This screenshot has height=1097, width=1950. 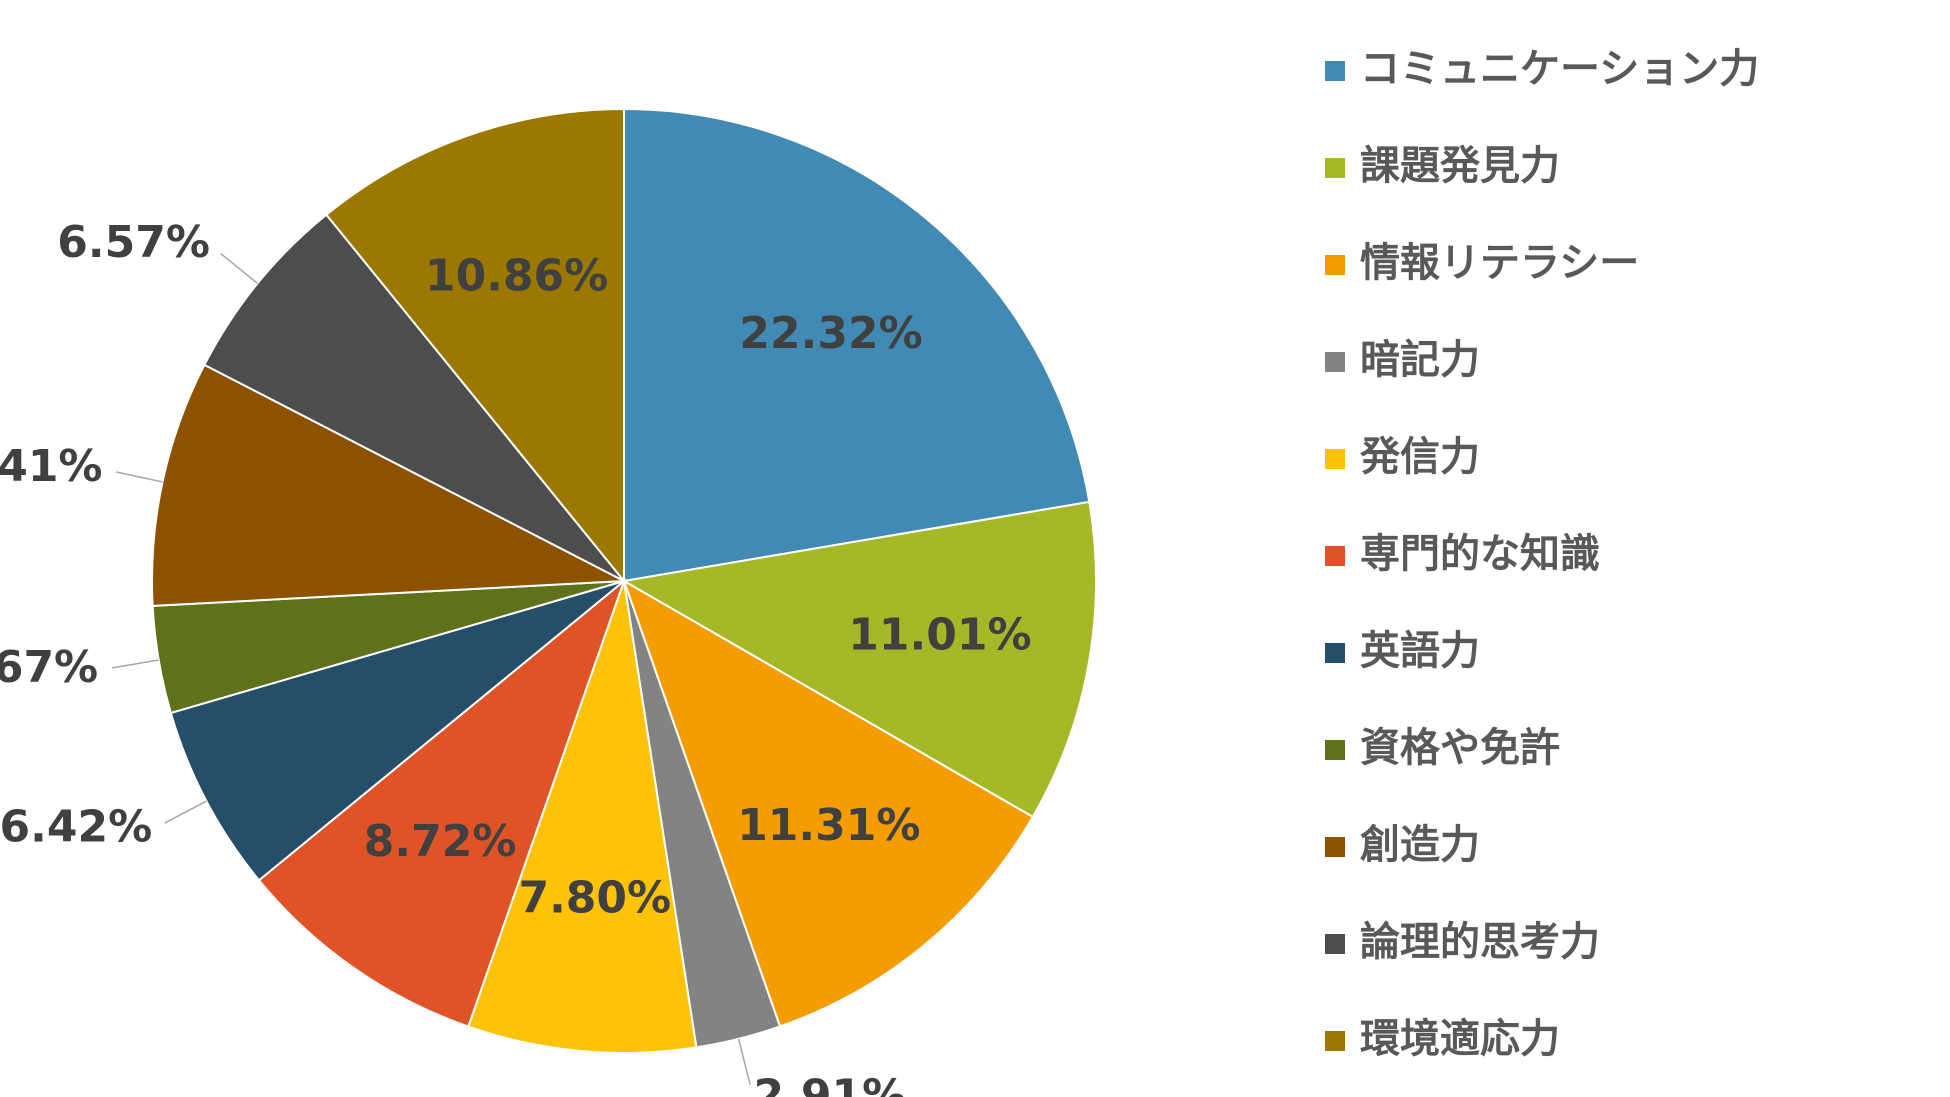 I want to click on legend-label: 暗記力, so click(x=1420, y=360).